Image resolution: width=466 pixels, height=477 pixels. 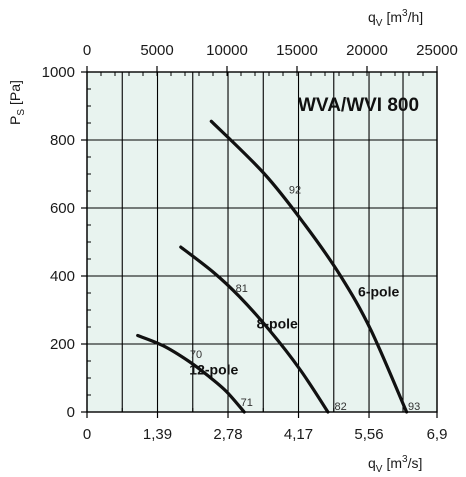 What do you see at coordinates (372, 463) in the screenshot?
I see `bottom-axis-label-main: q` at bounding box center [372, 463].